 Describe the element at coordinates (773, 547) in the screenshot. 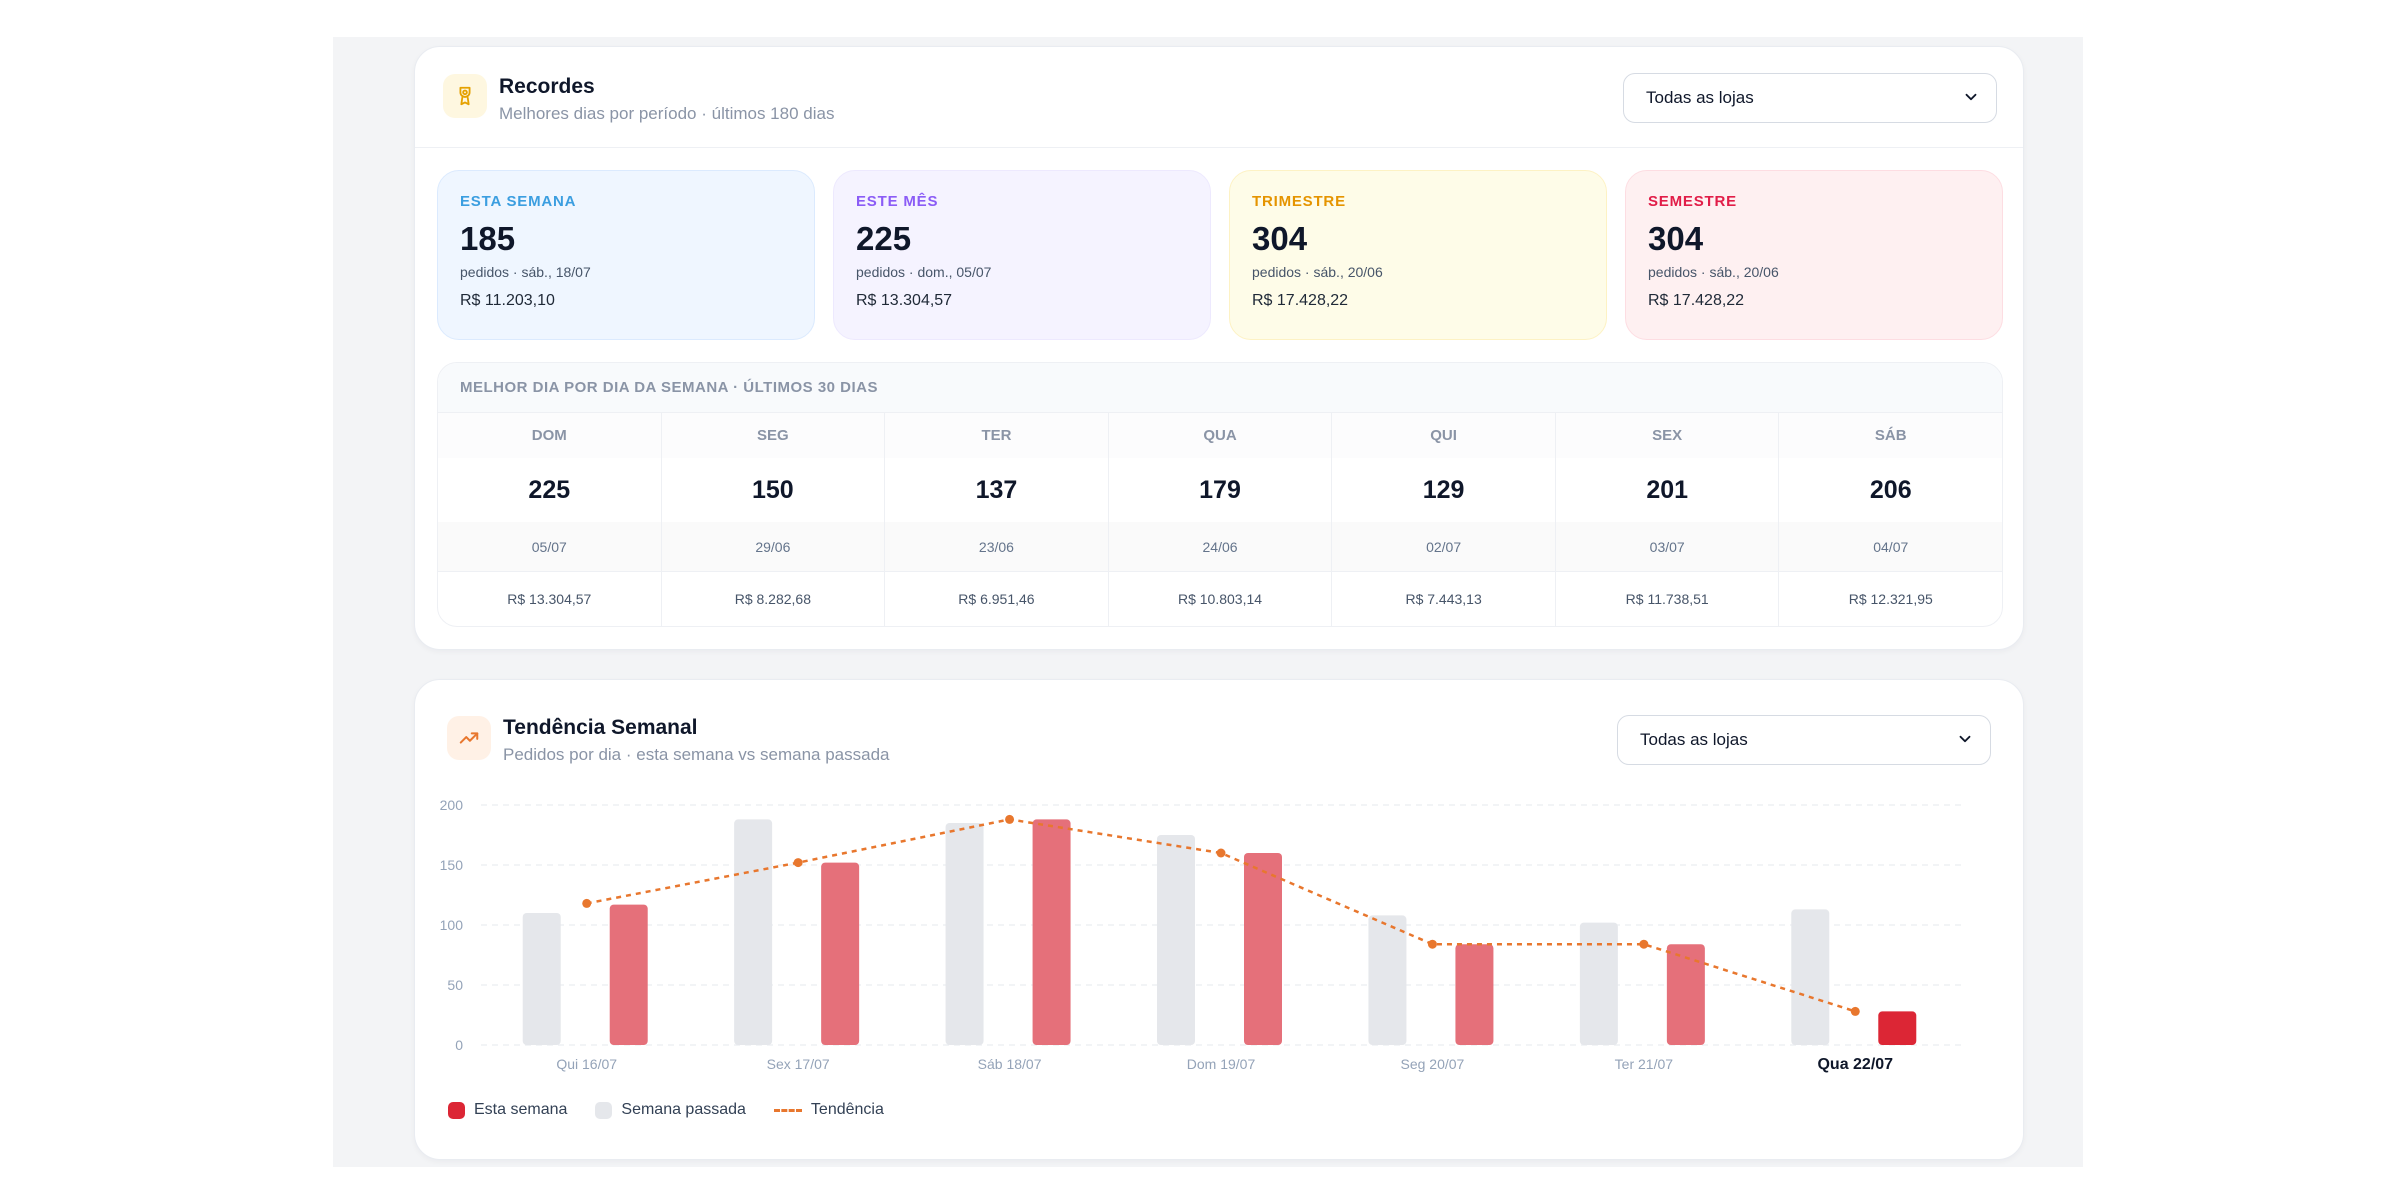

I see `weekday-date: 29/06` at that location.